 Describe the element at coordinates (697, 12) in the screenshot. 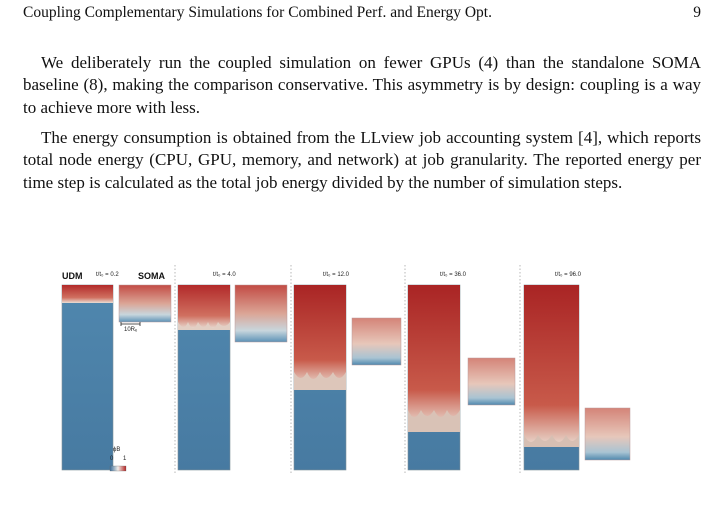

I see `page-number: 9` at that location.